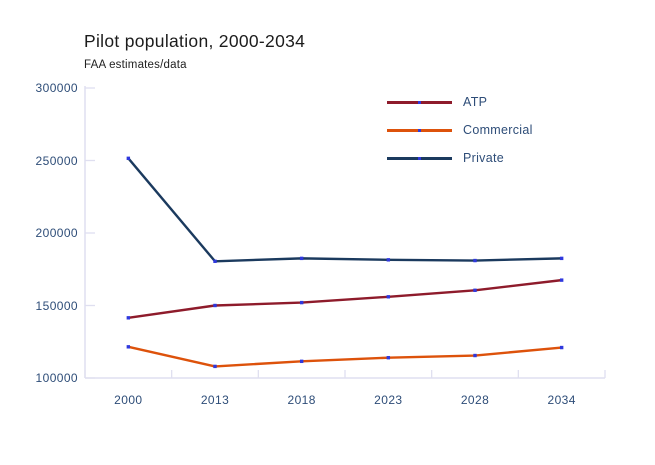  Describe the element at coordinates (195, 41) in the screenshot. I see `chart-title: Pilot population, 2000-2034` at that location.